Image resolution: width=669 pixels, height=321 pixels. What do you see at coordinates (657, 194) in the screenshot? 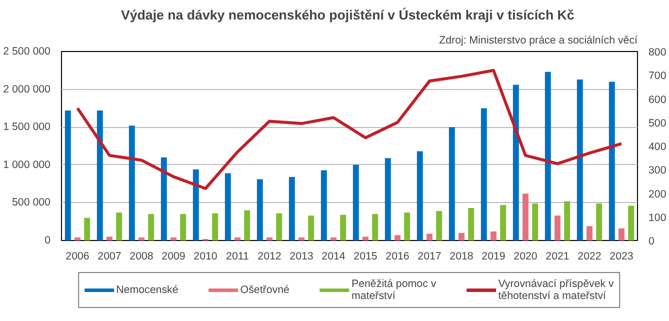
I see `y2-tick-label: 200` at bounding box center [657, 194].